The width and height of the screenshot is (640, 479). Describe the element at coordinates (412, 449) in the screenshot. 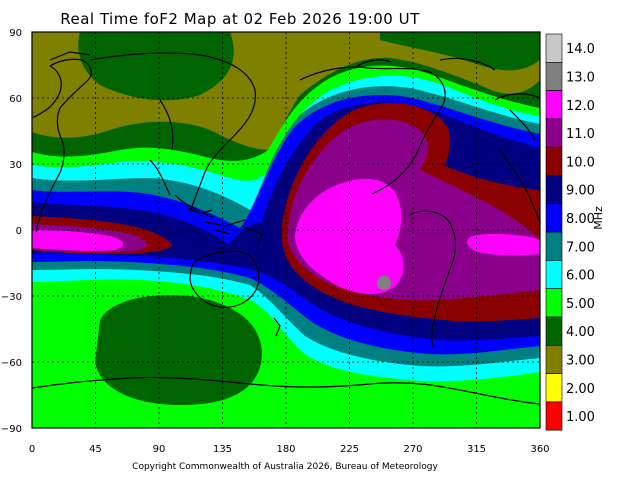

I see `x-tick-label: 270` at that location.